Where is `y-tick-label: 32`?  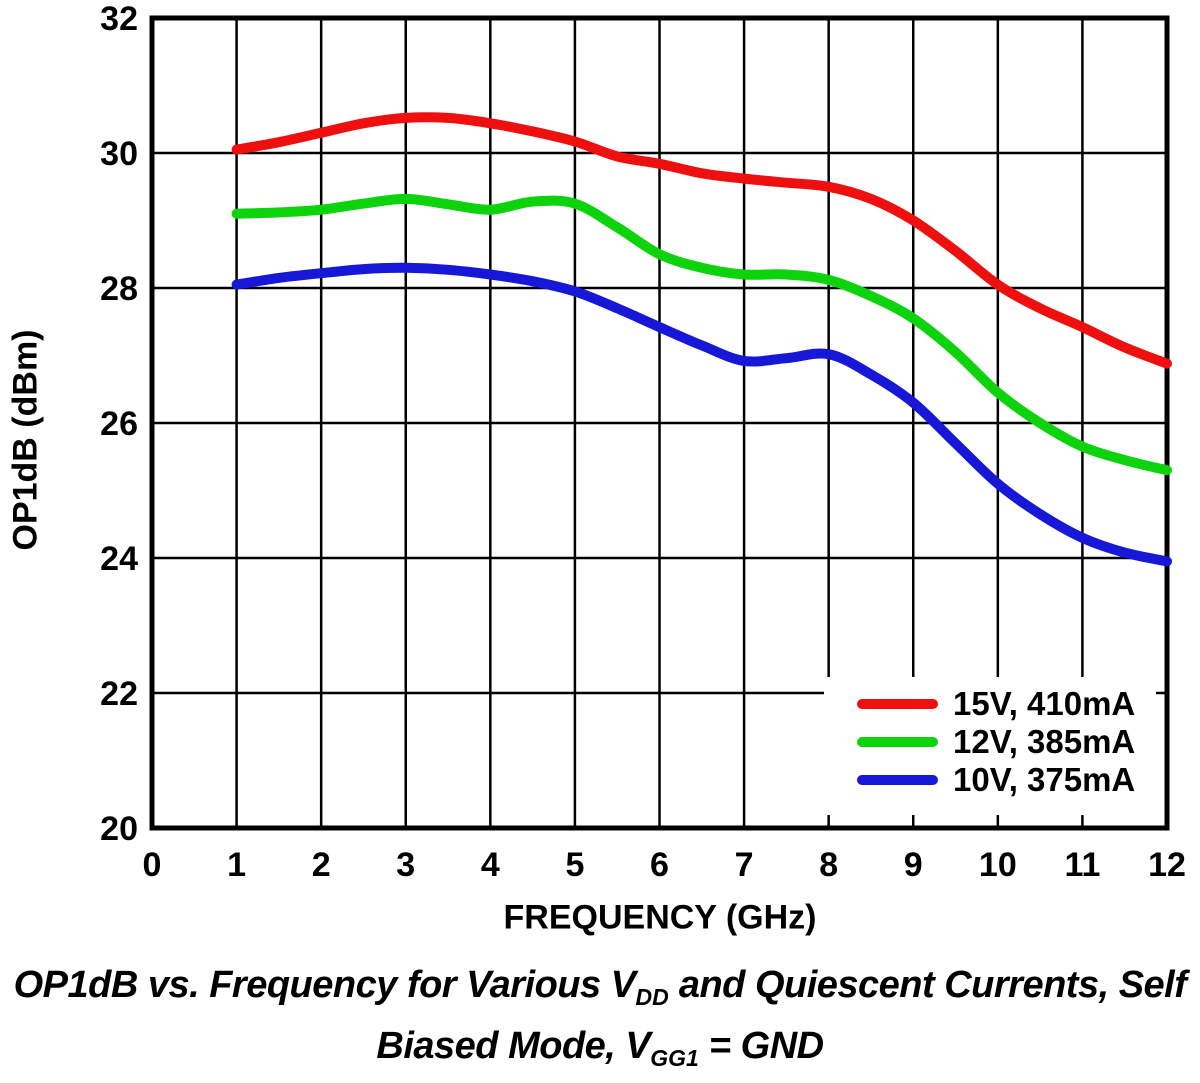 y-tick-label: 32 is located at coordinates (119, 19).